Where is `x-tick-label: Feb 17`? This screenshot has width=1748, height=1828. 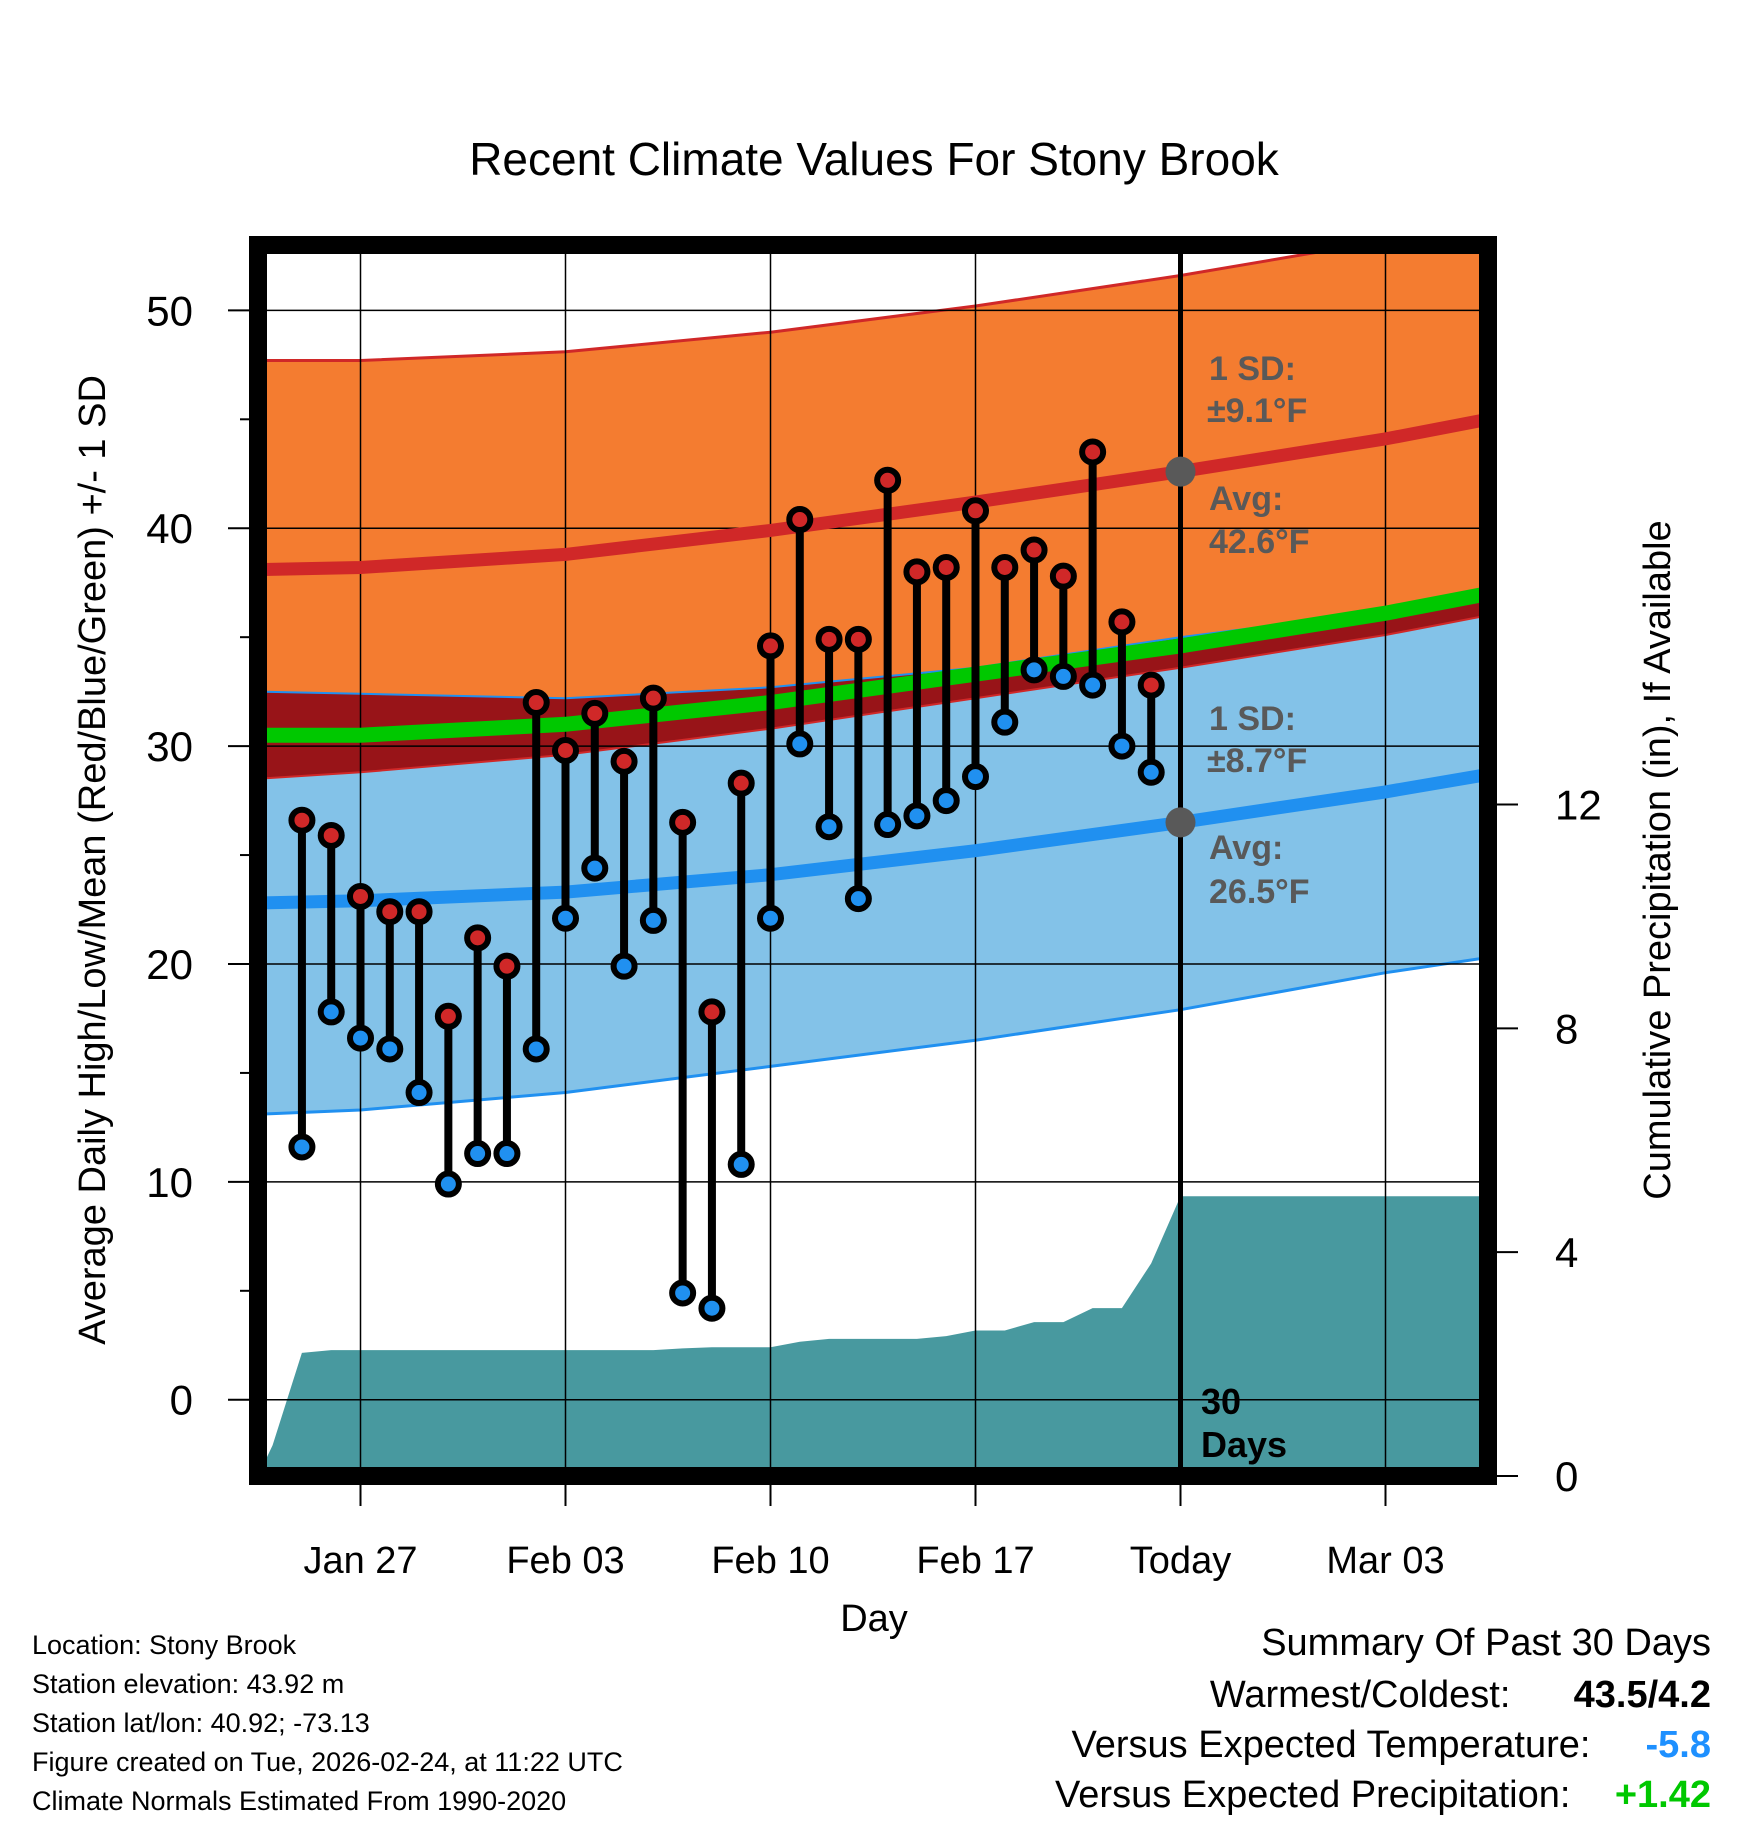 x-tick-label: Feb 17 is located at coordinates (975, 1561).